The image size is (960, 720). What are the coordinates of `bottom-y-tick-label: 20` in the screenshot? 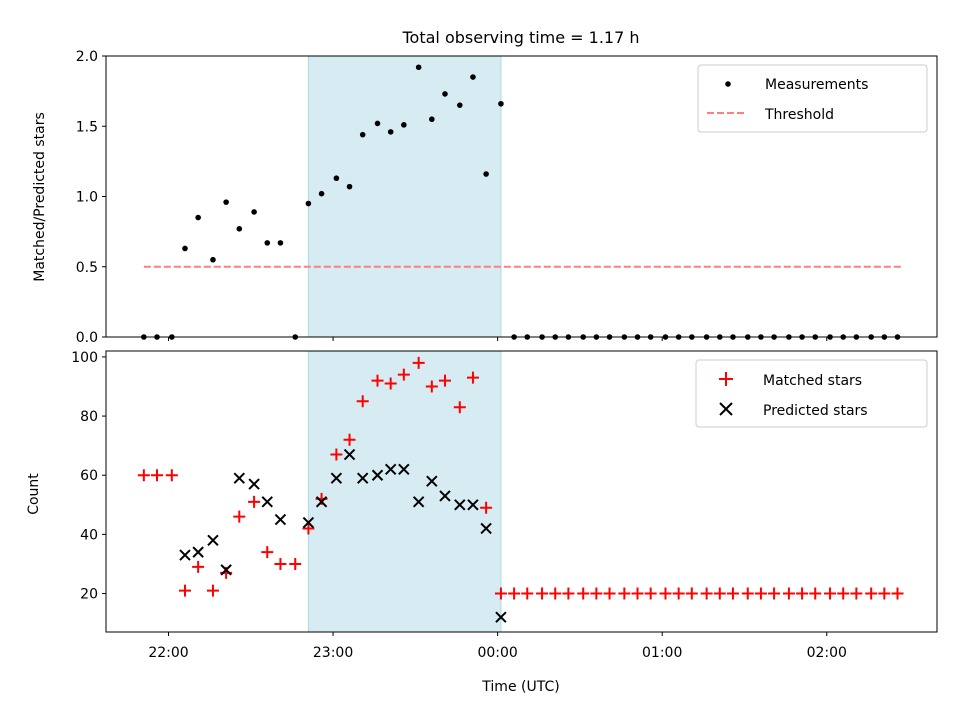 It's located at (89, 595).